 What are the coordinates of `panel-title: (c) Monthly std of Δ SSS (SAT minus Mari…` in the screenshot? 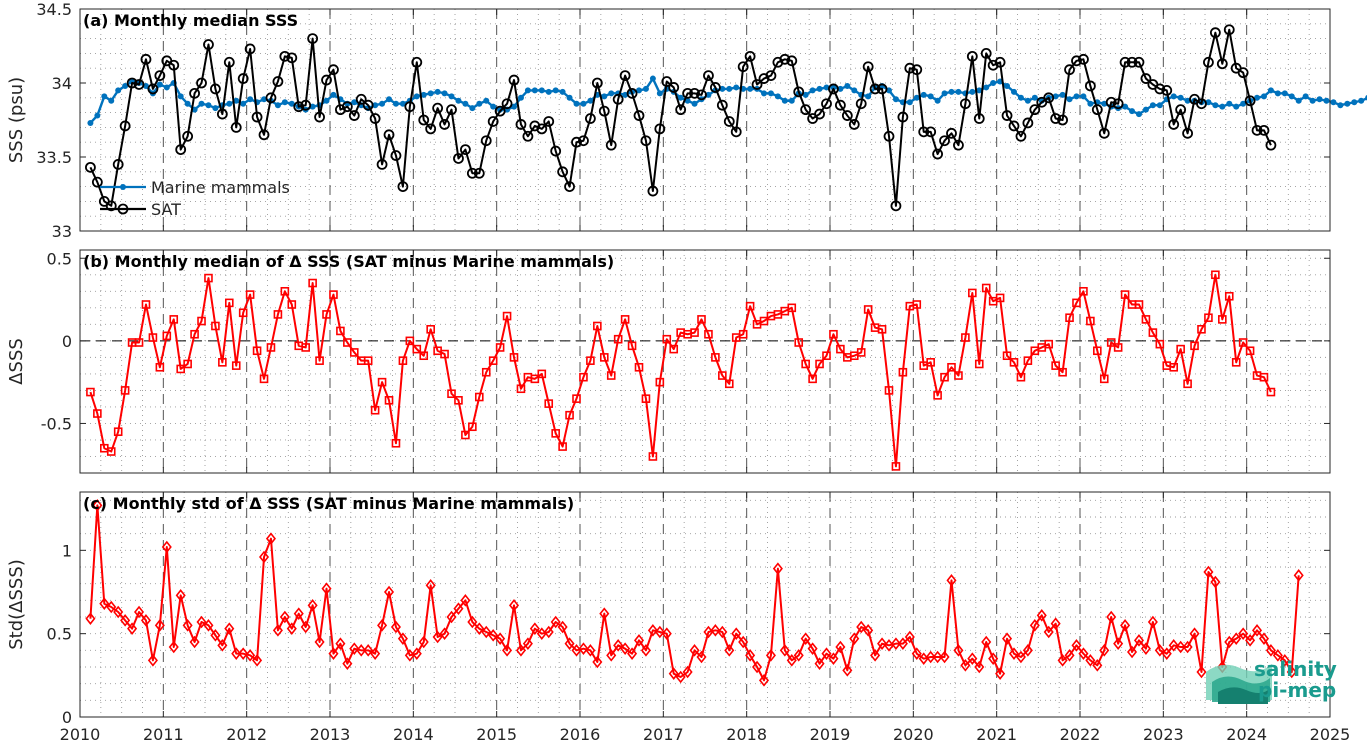 It's located at (328, 503).